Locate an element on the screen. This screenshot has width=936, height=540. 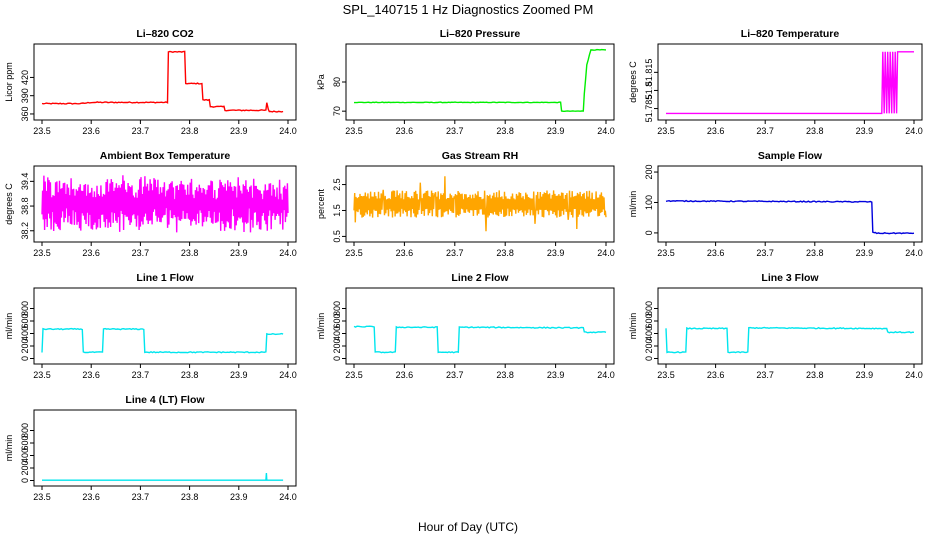
panel-title: Line 1 Flow is located at coordinates (165, 278).